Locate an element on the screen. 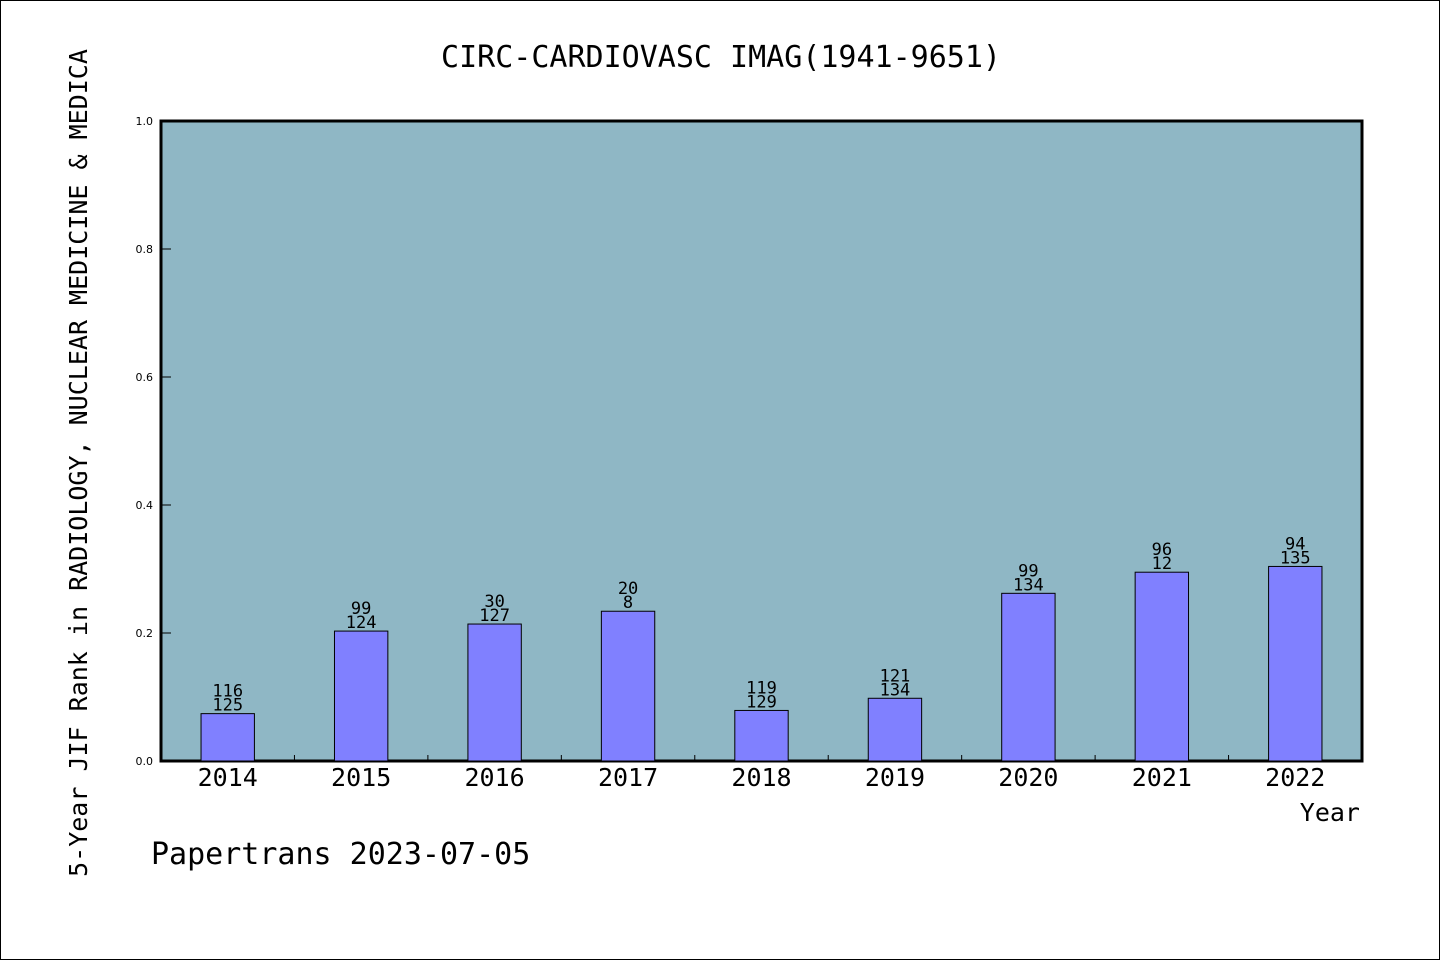 This screenshot has height=961, width=1440. bar-label-top: 121 is located at coordinates (895, 676).